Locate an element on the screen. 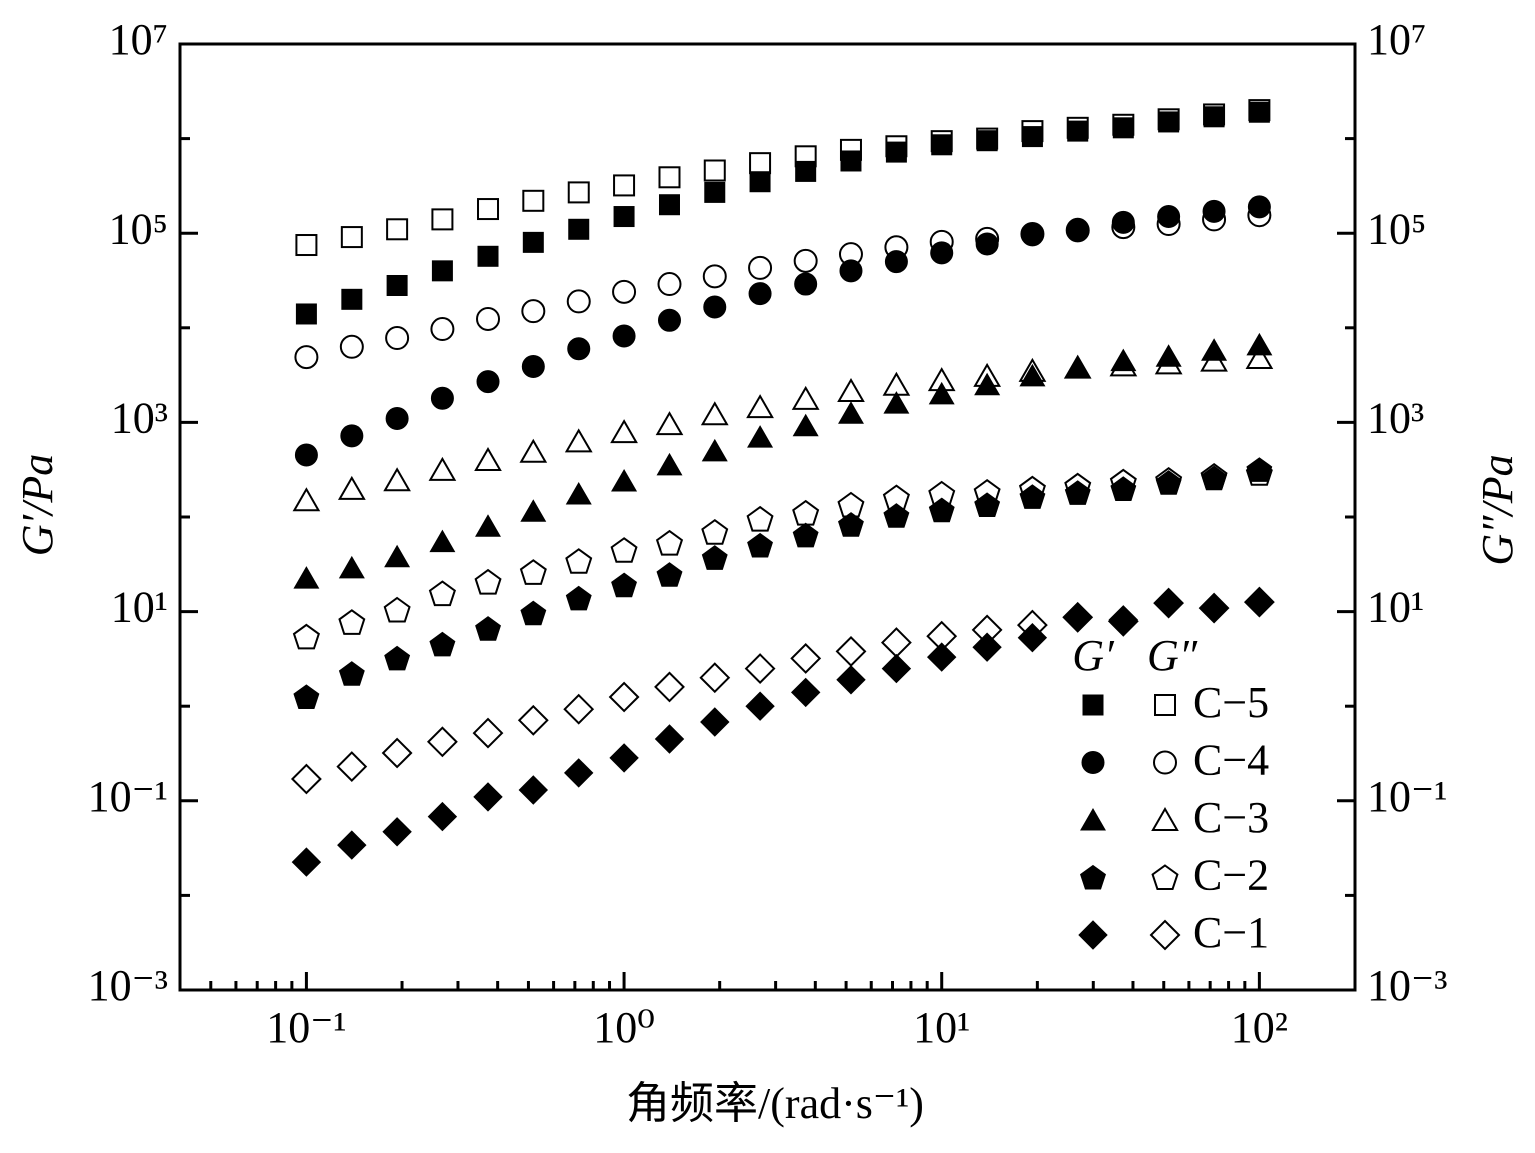 Image resolution: width=1535 pixels, height=1153 pixels. x-tick-label: 10¹ is located at coordinates (941, 1027).